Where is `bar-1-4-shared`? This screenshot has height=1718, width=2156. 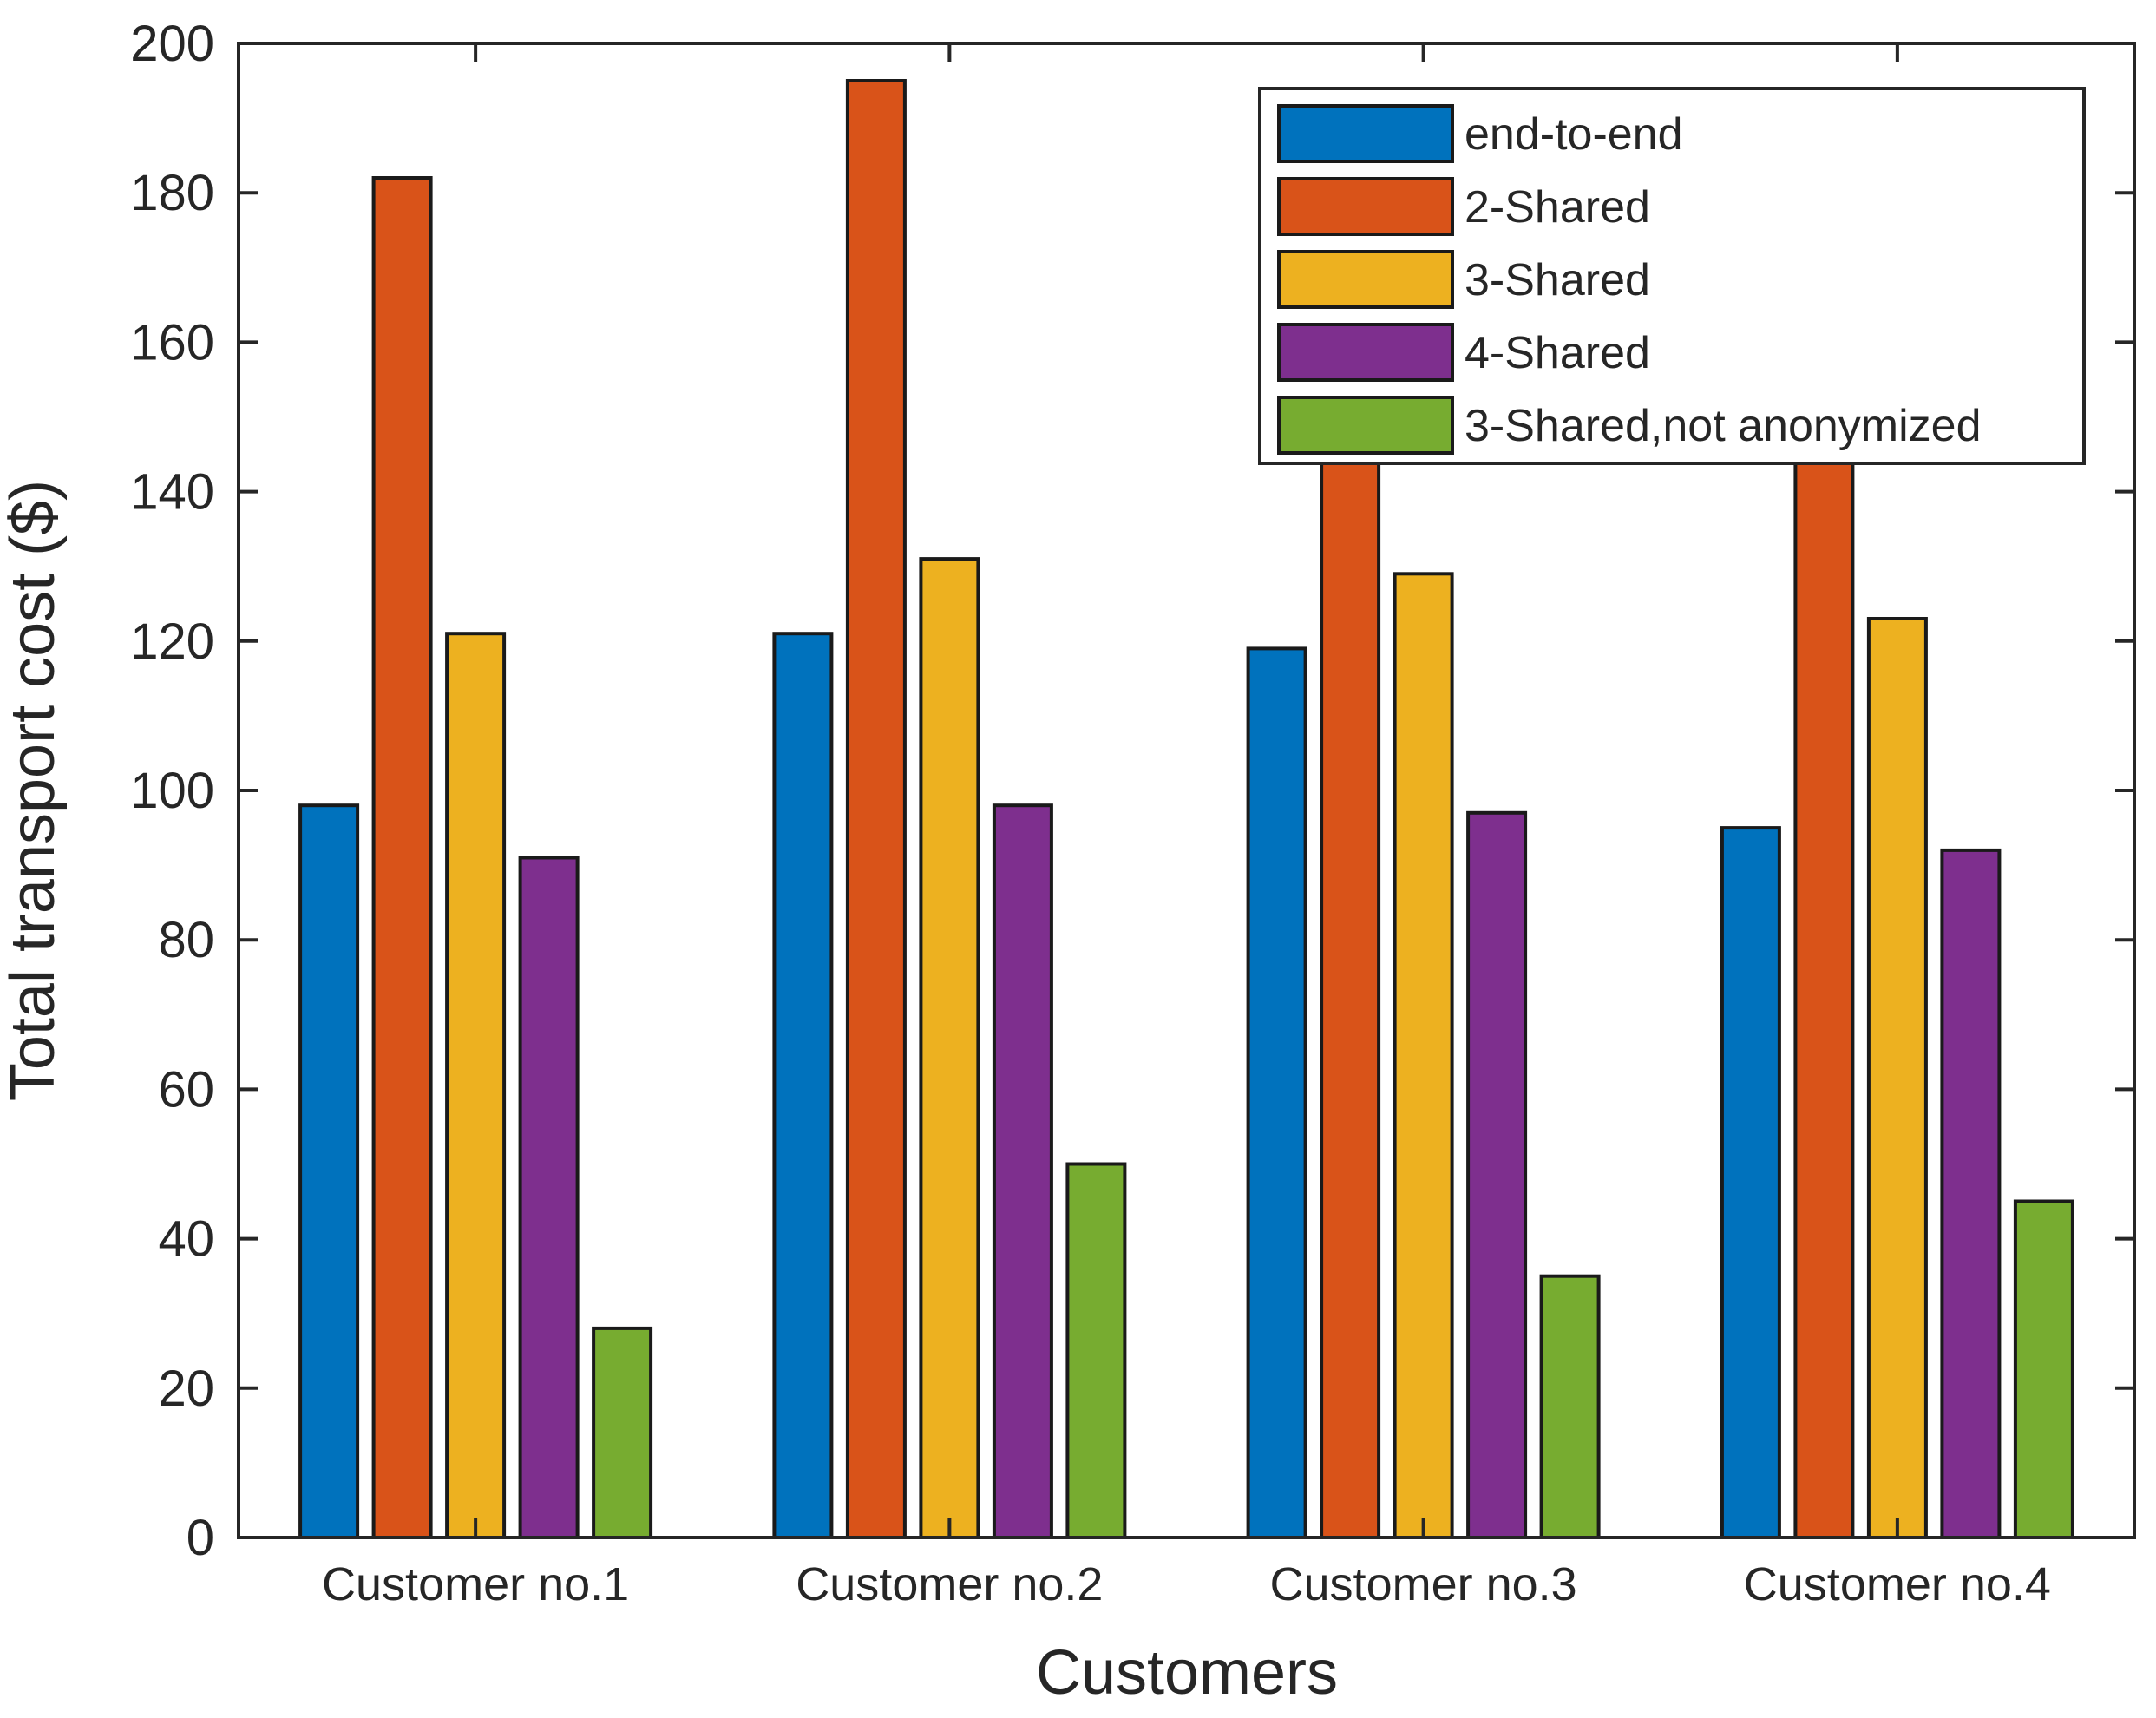 bar-1-4-shared is located at coordinates (549, 1198).